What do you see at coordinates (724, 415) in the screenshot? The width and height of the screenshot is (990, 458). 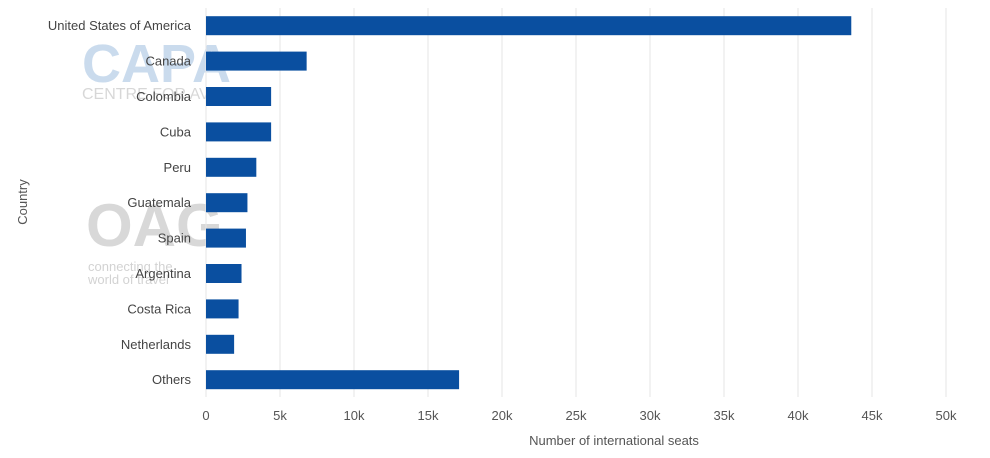 I see `x-tick-label: 35k` at bounding box center [724, 415].